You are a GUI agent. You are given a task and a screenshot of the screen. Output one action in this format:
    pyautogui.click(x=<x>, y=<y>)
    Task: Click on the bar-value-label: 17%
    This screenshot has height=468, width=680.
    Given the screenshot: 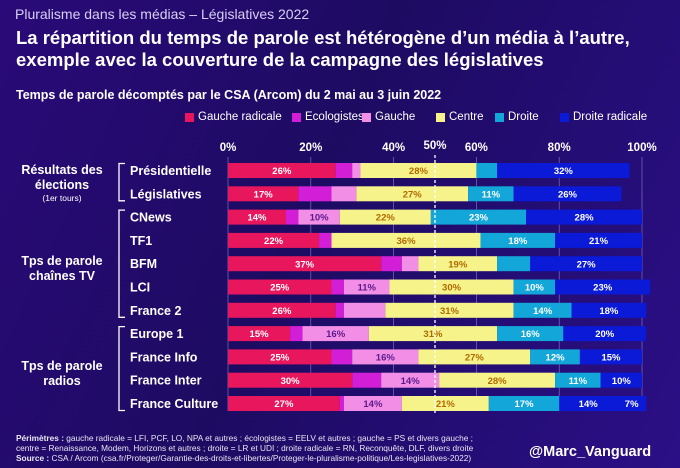 What is the action you would take?
    pyautogui.click(x=264, y=194)
    